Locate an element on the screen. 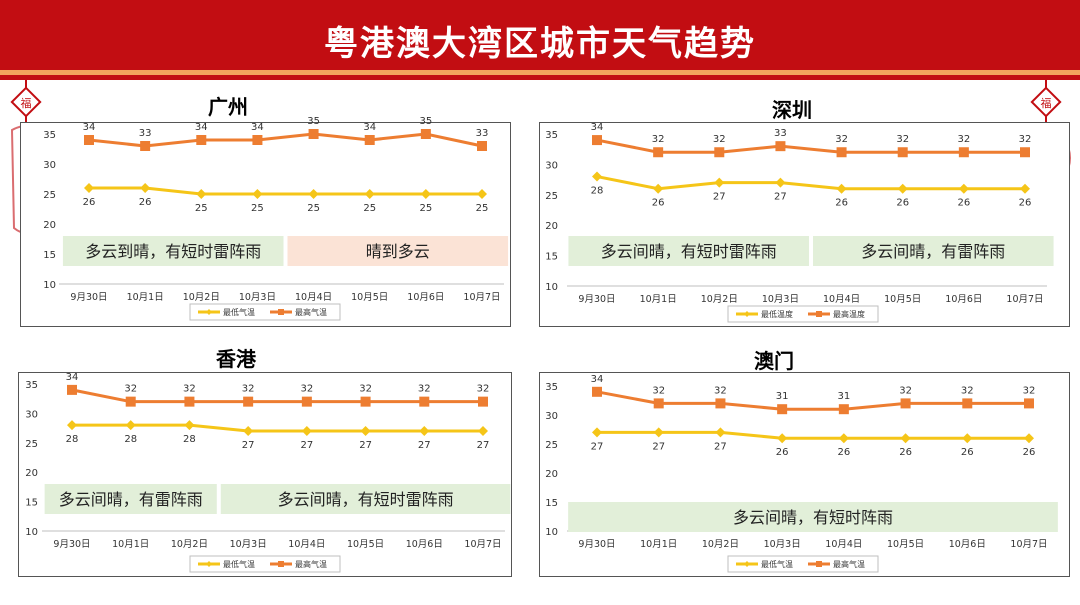 This screenshot has width=1080, height=605. page-title: 粤港澳大湾区城市天气趋势 is located at coordinates (540, 44).